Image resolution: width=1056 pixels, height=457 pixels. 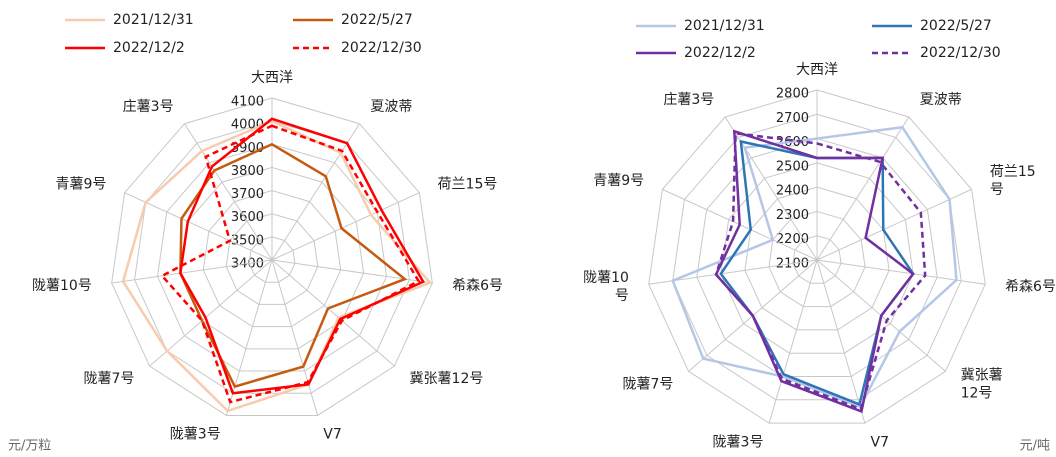 I want to click on r-tick-label: 3800, so click(x=247, y=171).